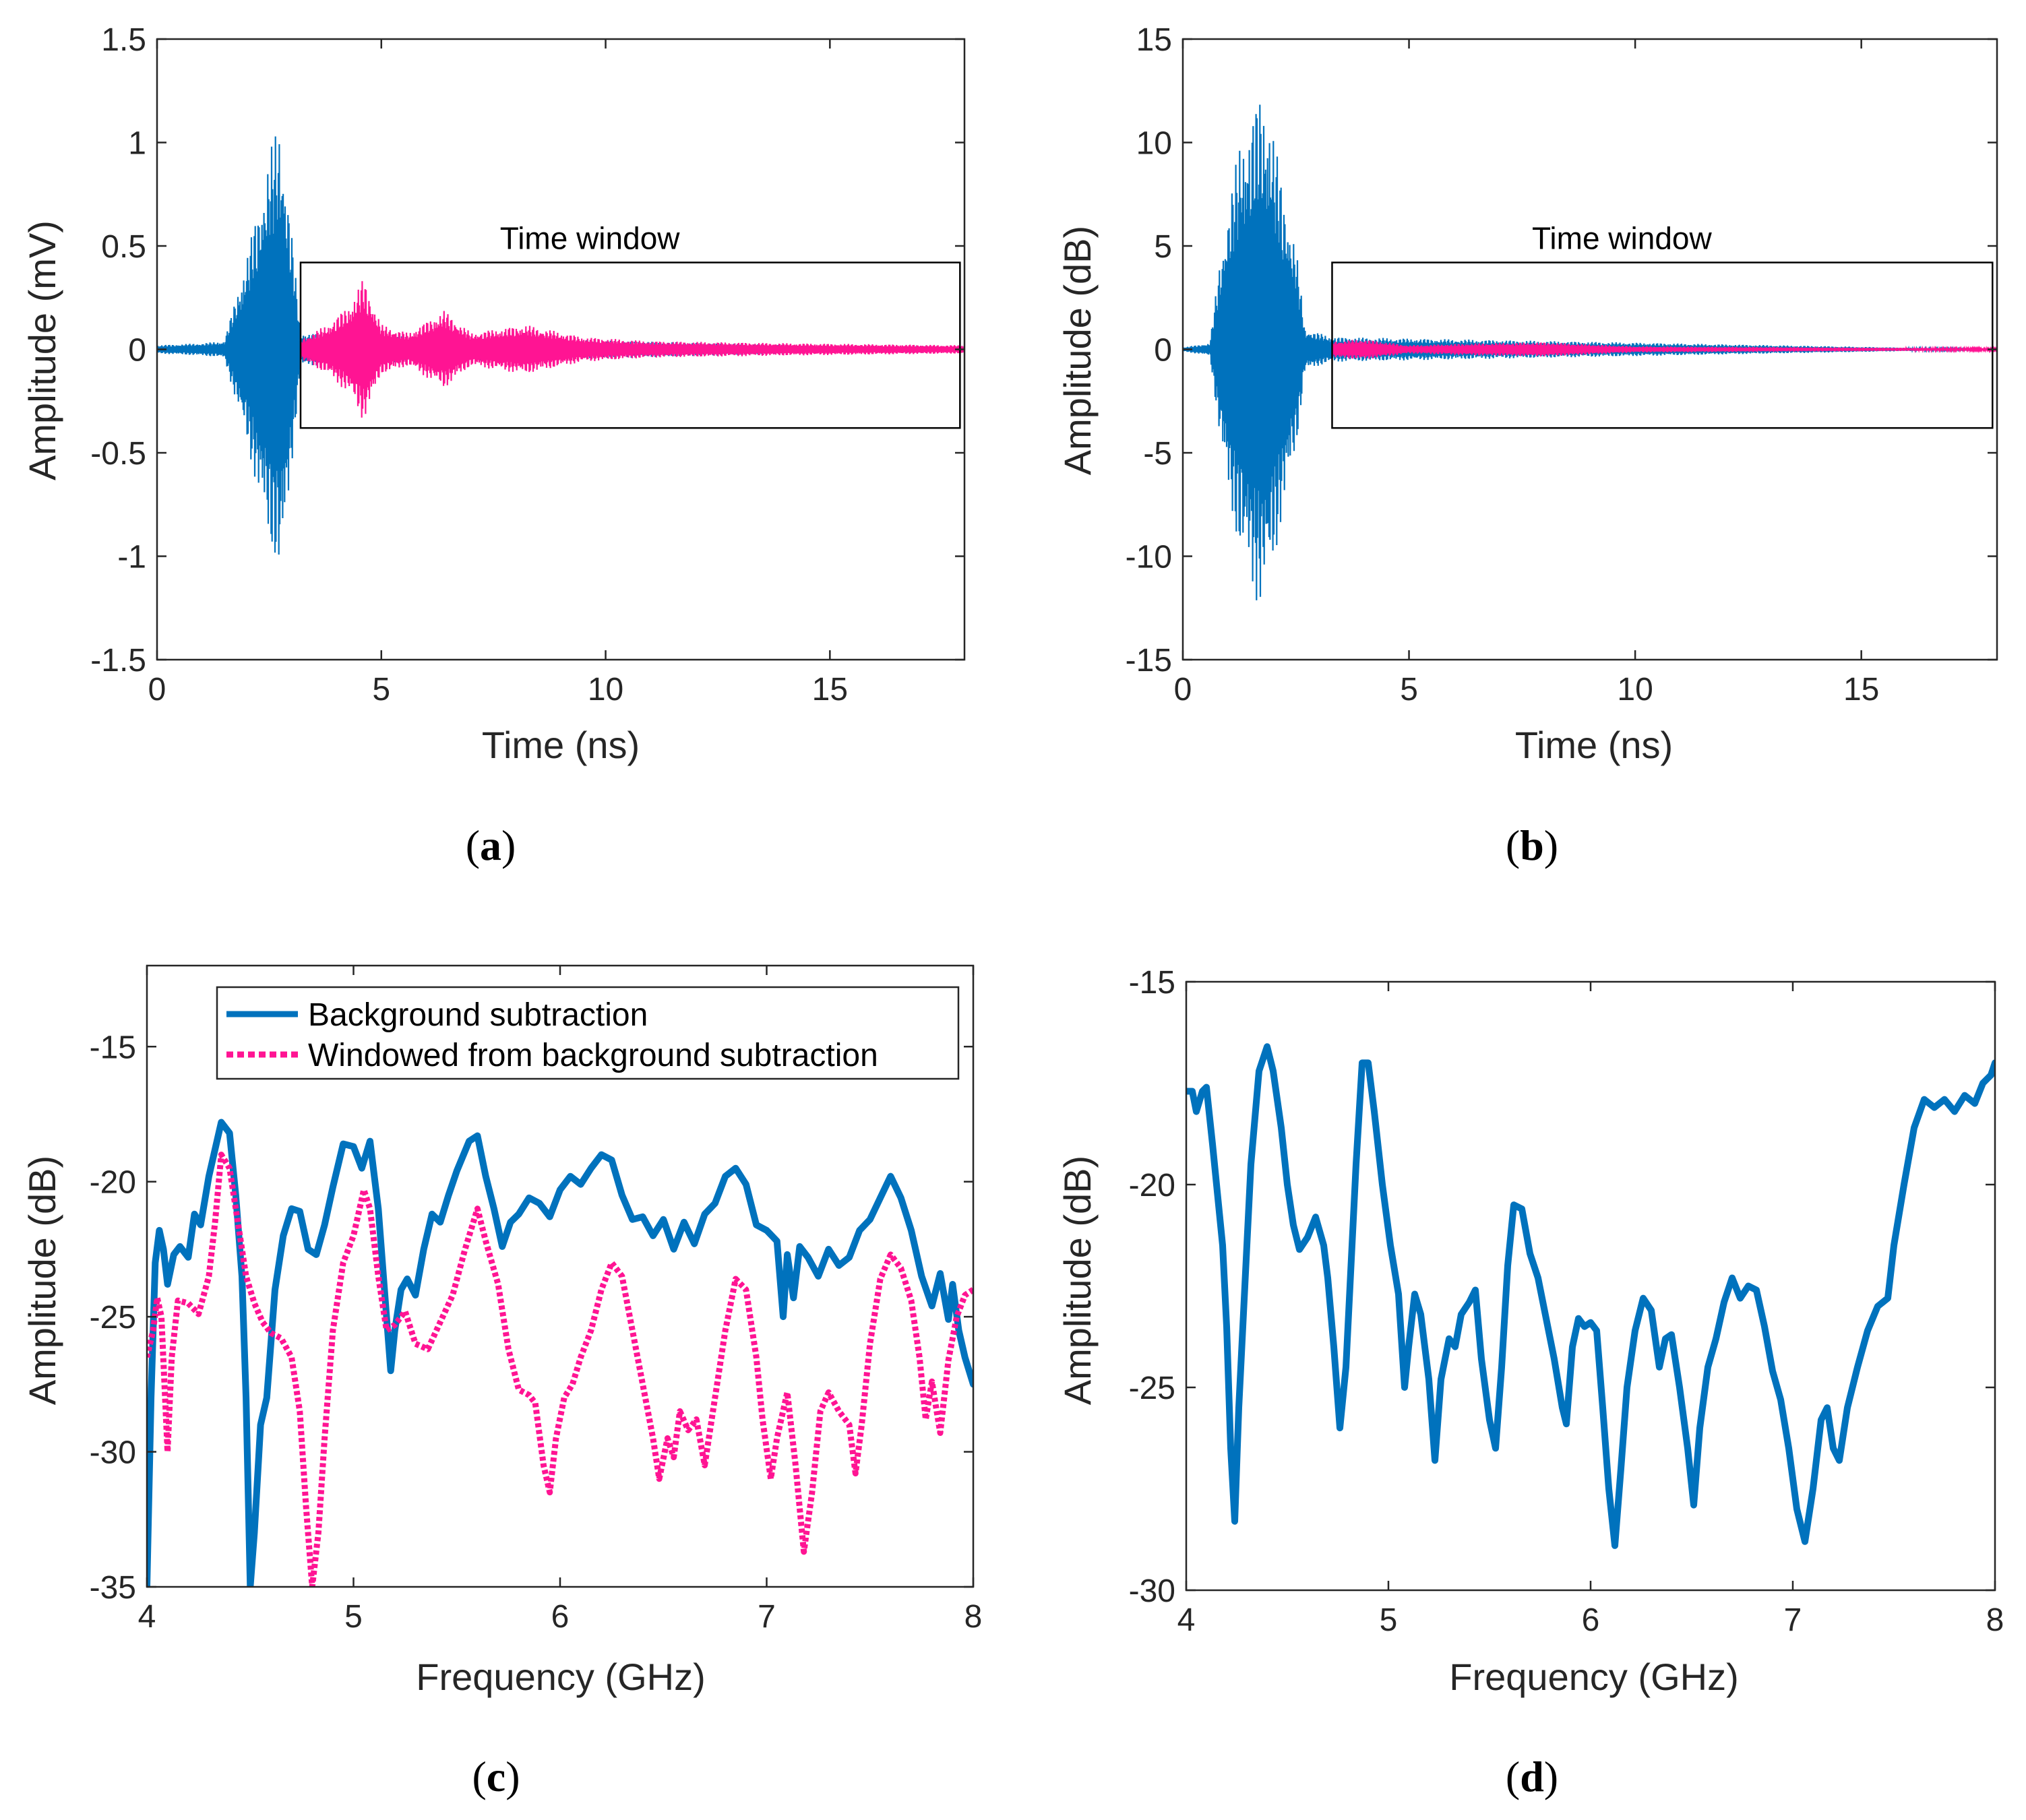  What do you see at coordinates (560, 1677) in the screenshot?
I see `panel-c-xlabel: Frequency (GHz)` at bounding box center [560, 1677].